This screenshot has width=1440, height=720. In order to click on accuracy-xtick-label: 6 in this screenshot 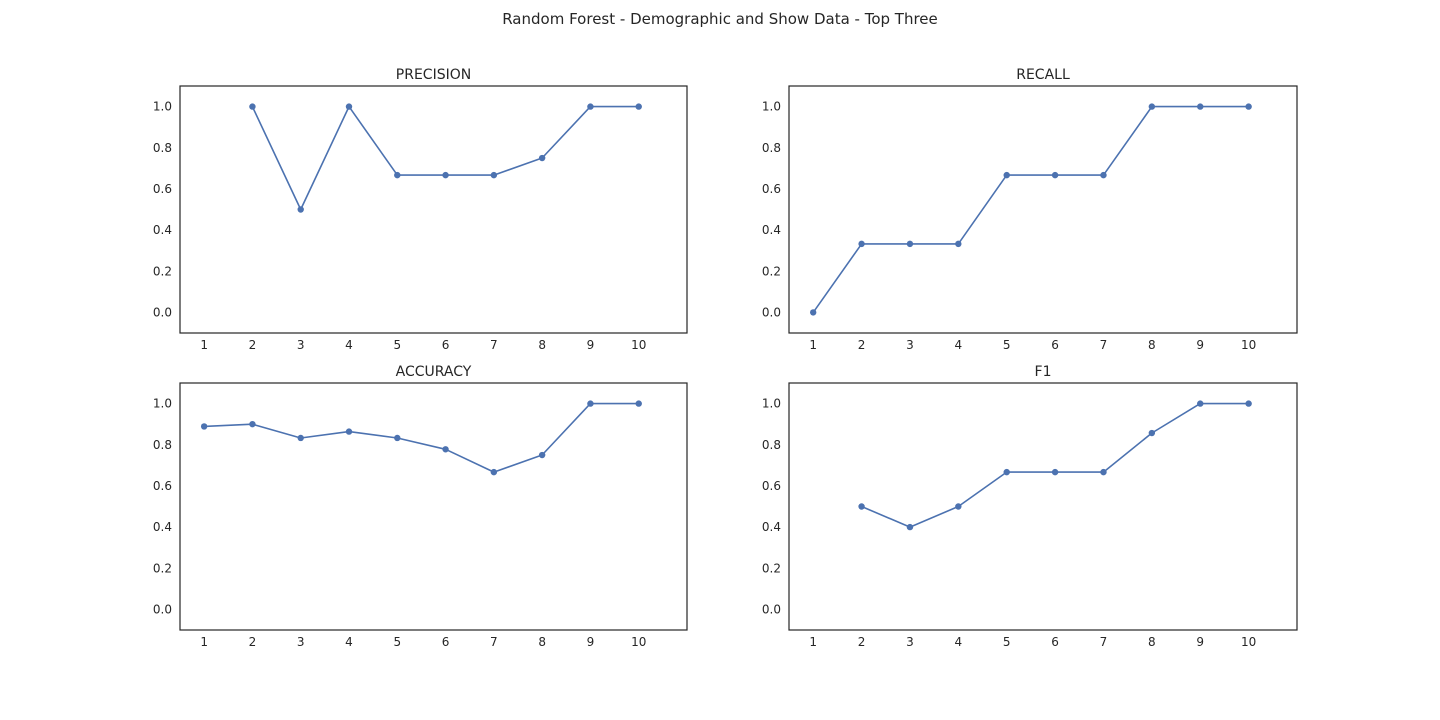, I will do `click(446, 642)`.